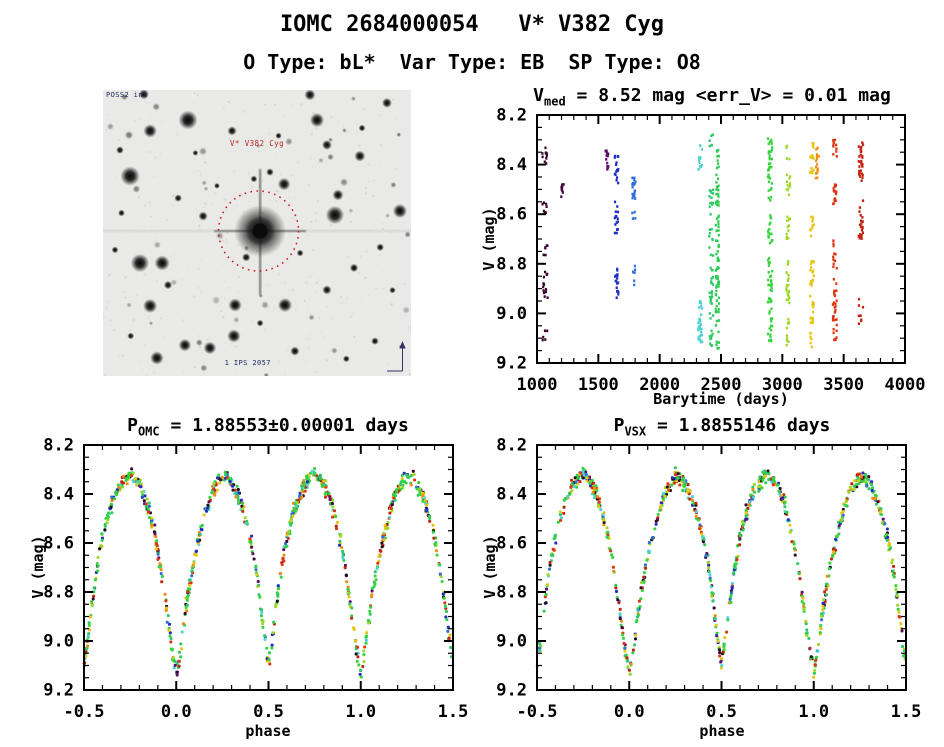 This screenshot has height=747, width=944. What do you see at coordinates (472, 24) in the screenshot?
I see `page-title: IOMC 2684000054 V* V382 Cyg` at bounding box center [472, 24].